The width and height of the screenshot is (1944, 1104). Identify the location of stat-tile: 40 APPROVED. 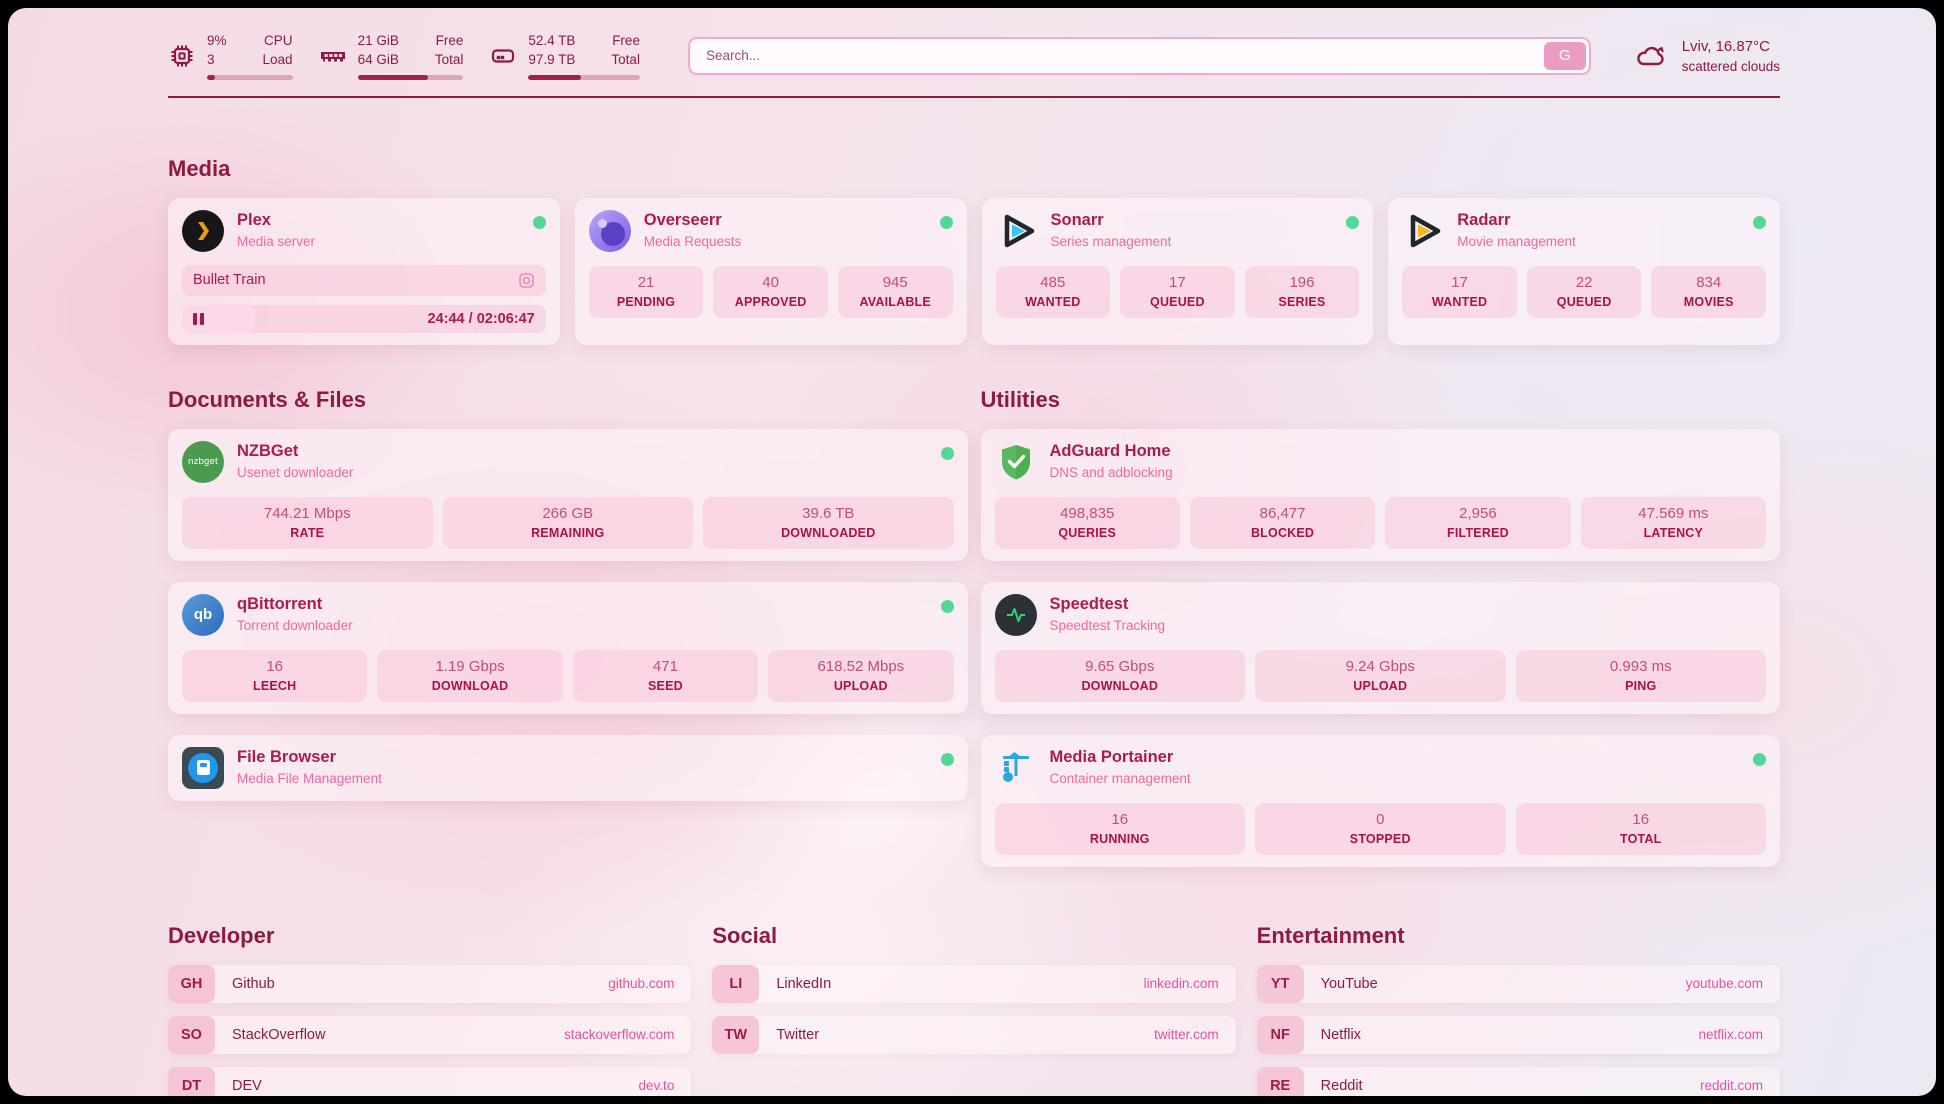
(770, 291).